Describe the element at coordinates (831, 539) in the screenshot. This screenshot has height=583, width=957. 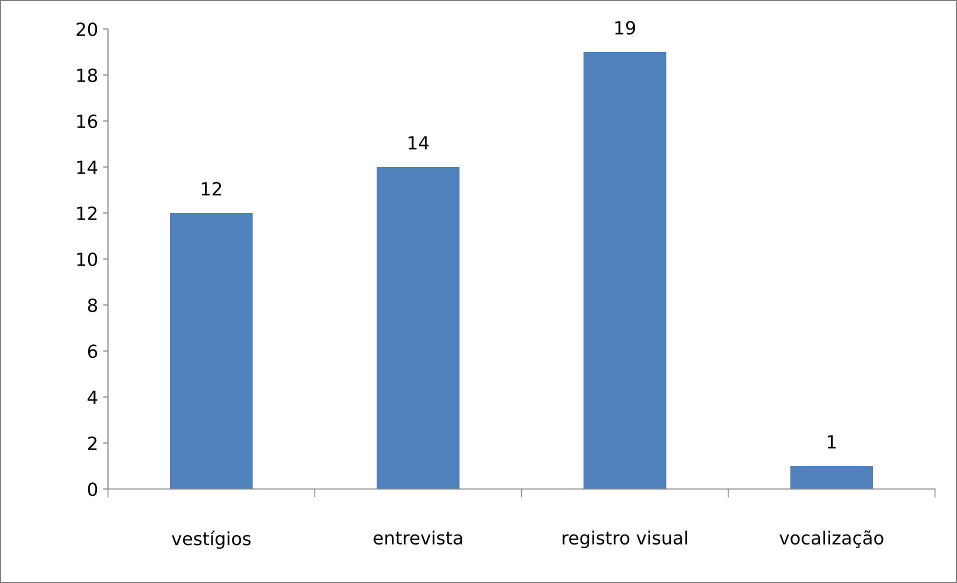
I see `x-tick-label: vocalização` at that location.